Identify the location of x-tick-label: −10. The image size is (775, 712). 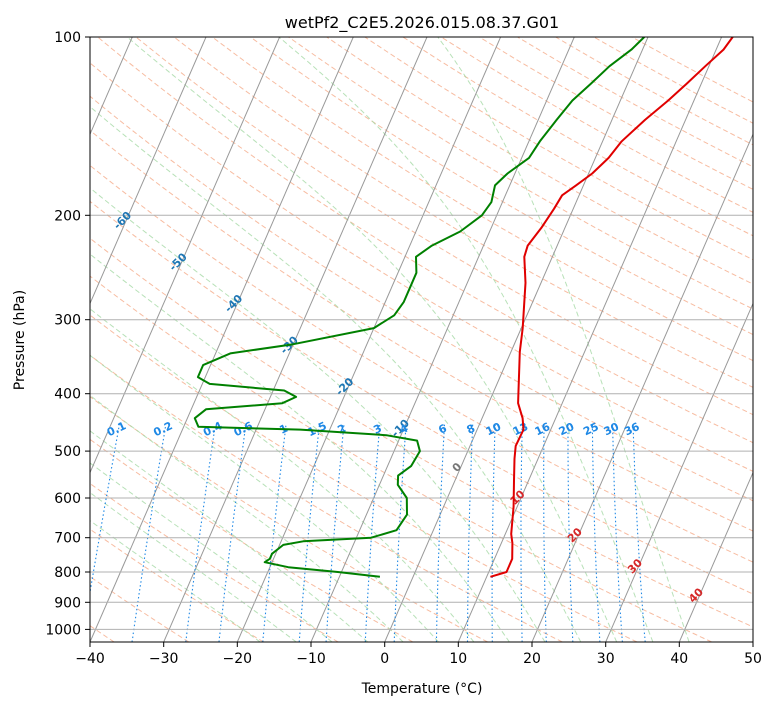
(311, 659).